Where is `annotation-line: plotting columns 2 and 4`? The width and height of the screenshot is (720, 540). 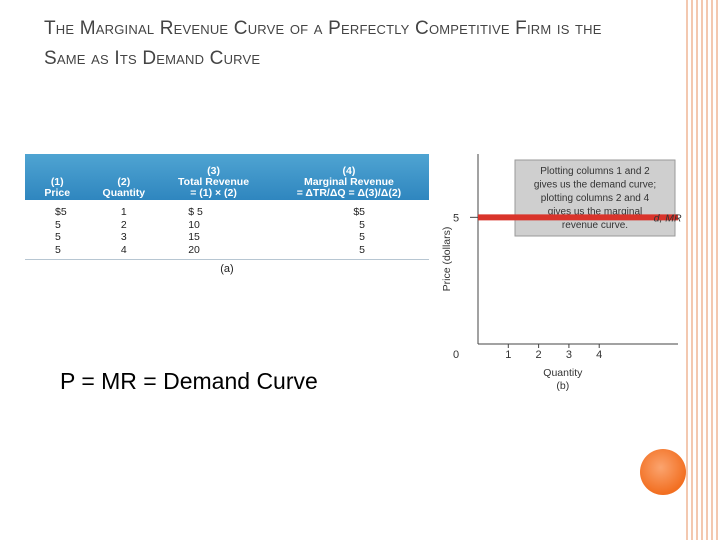 annotation-line: plotting columns 2 and 4 is located at coordinates (595, 198).